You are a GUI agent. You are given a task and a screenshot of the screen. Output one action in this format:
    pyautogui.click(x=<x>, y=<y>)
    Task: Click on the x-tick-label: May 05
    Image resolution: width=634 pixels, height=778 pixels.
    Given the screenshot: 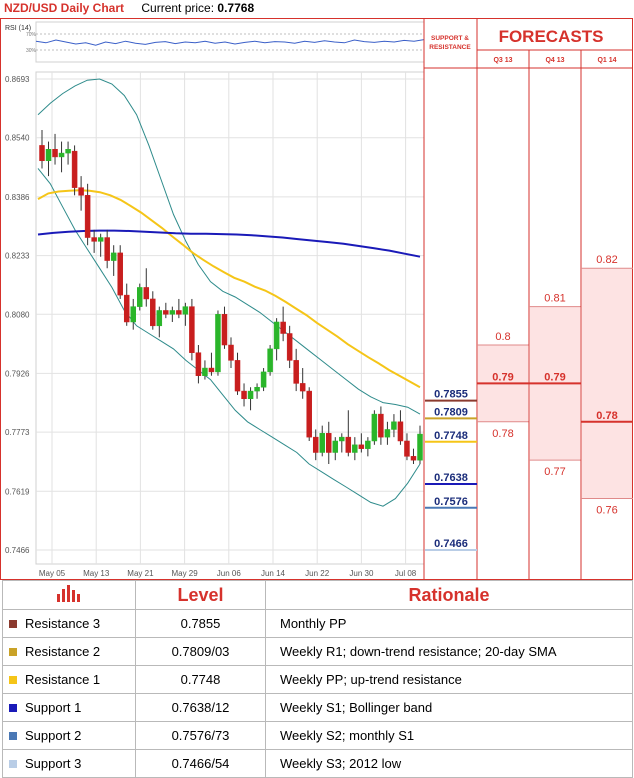 What is the action you would take?
    pyautogui.click(x=52, y=573)
    